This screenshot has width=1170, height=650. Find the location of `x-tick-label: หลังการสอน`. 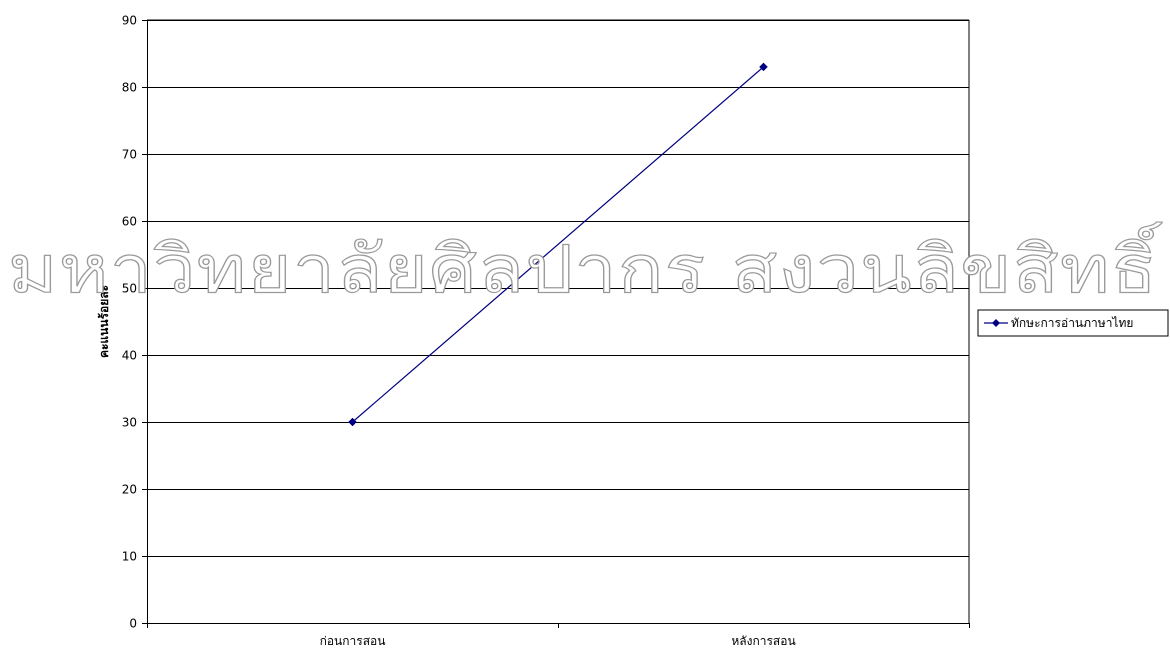

x-tick-label: หลังการสอน is located at coordinates (763, 641).